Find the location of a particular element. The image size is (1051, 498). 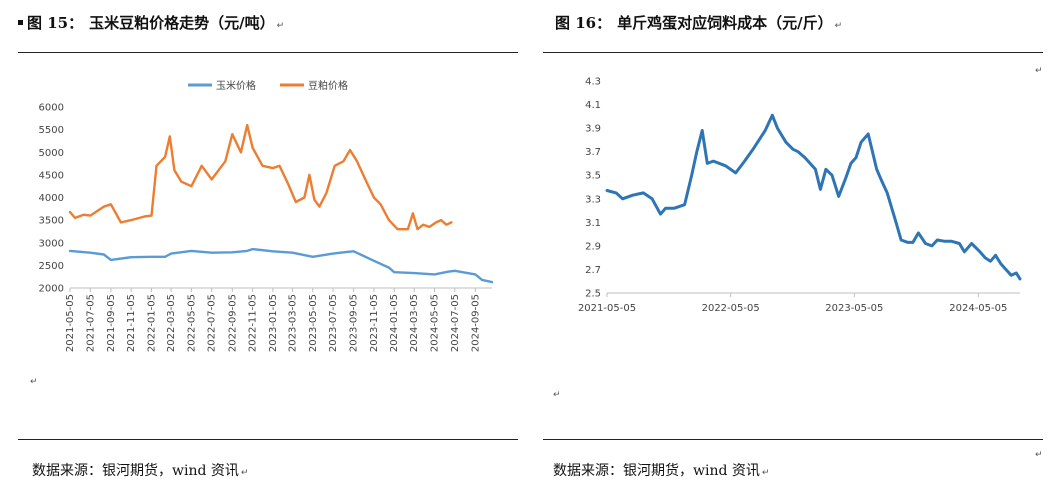

y-tick-label: 3.5 is located at coordinates (593, 176).